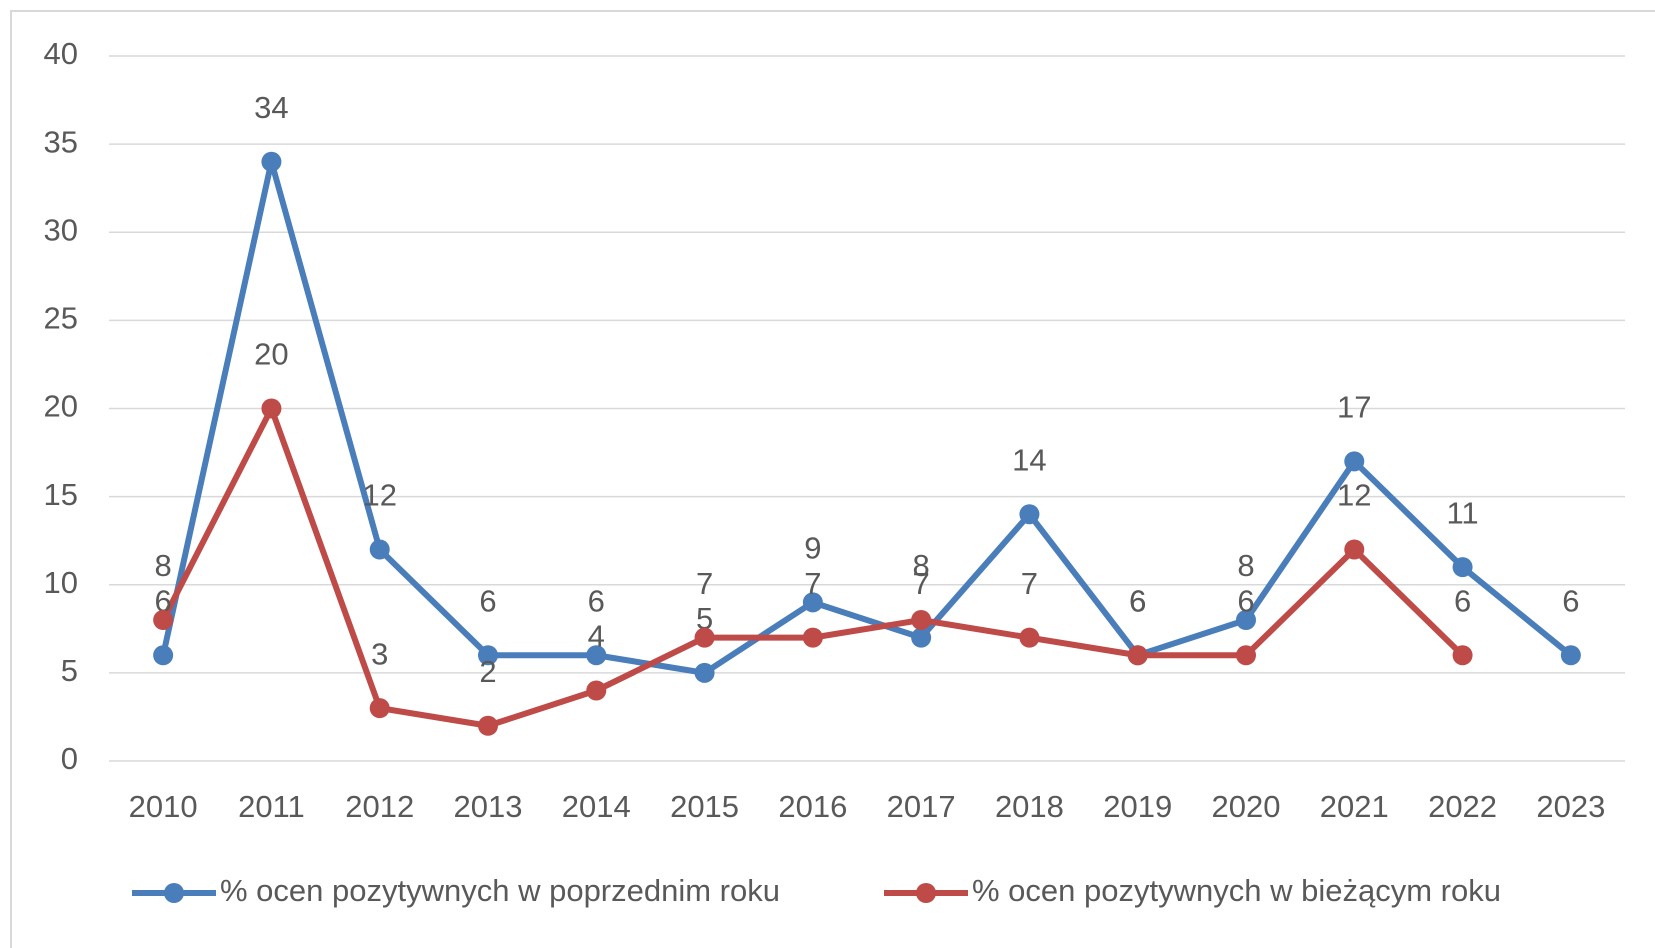  Describe the element at coordinates (812, 806) in the screenshot. I see `x-tick-label: 2016` at that location.